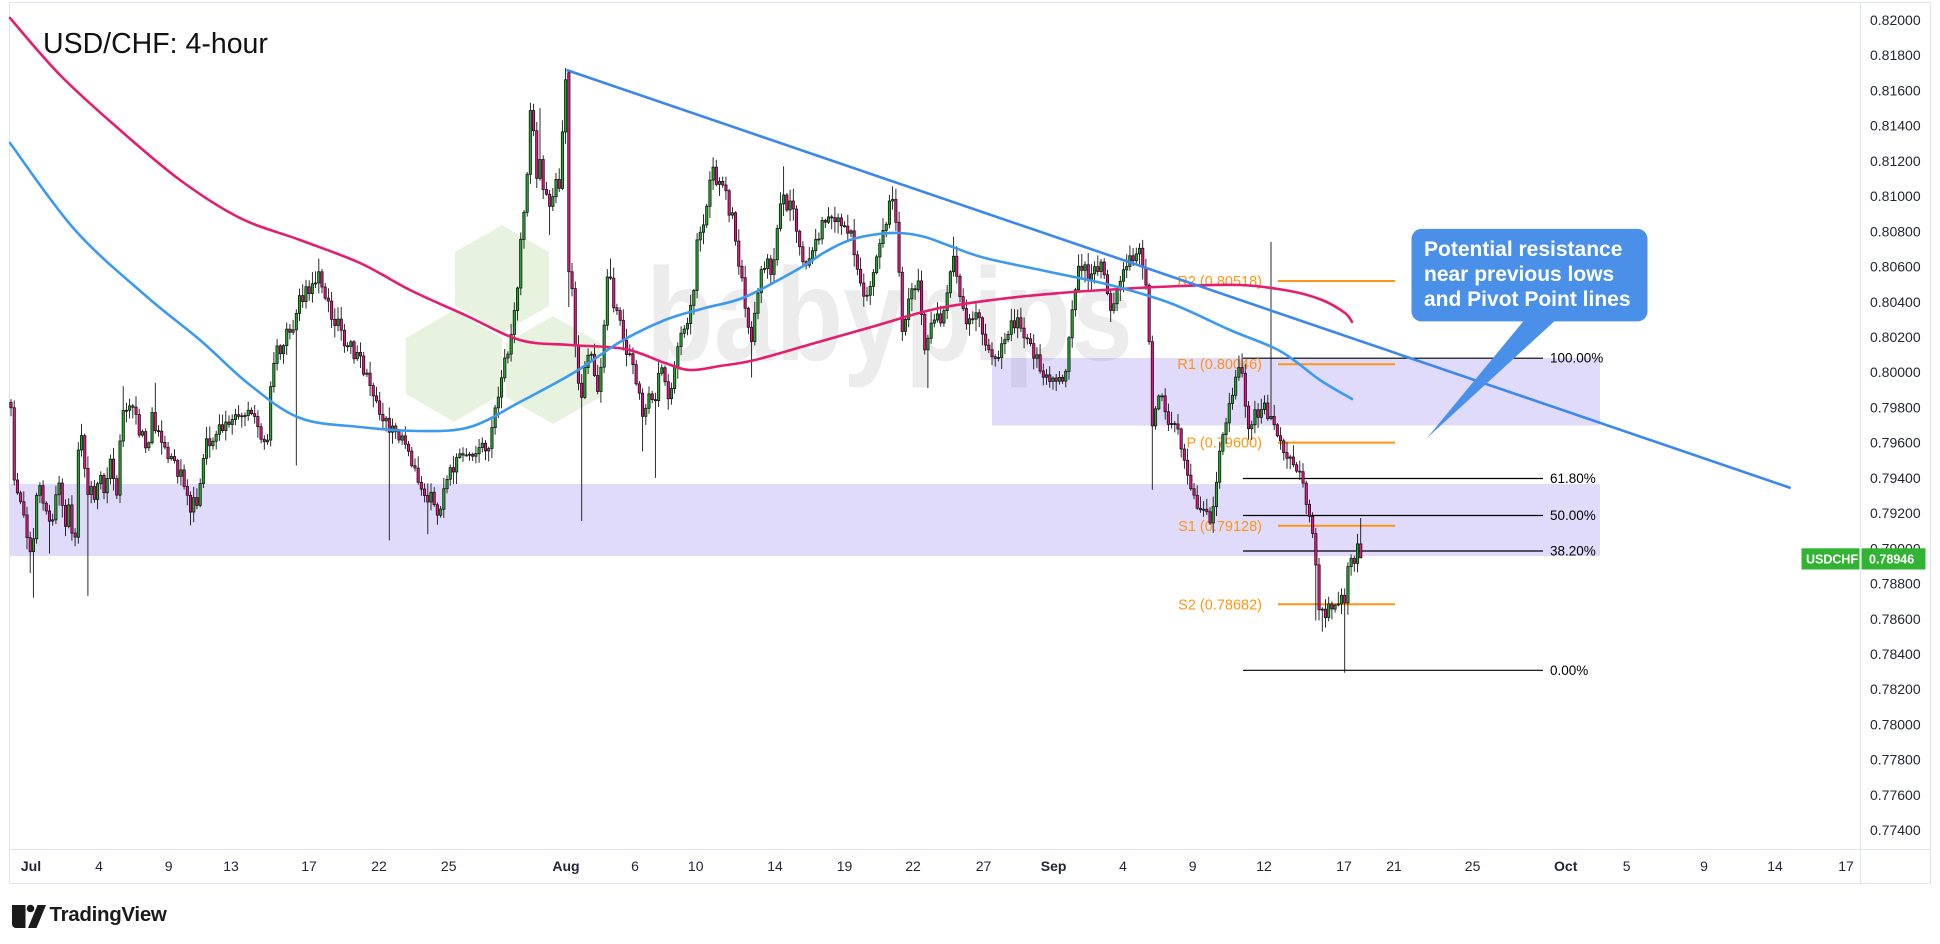  Describe the element at coordinates (1219, 365) in the screenshot. I see `svg-text: R1 (0.80046)` at that location.